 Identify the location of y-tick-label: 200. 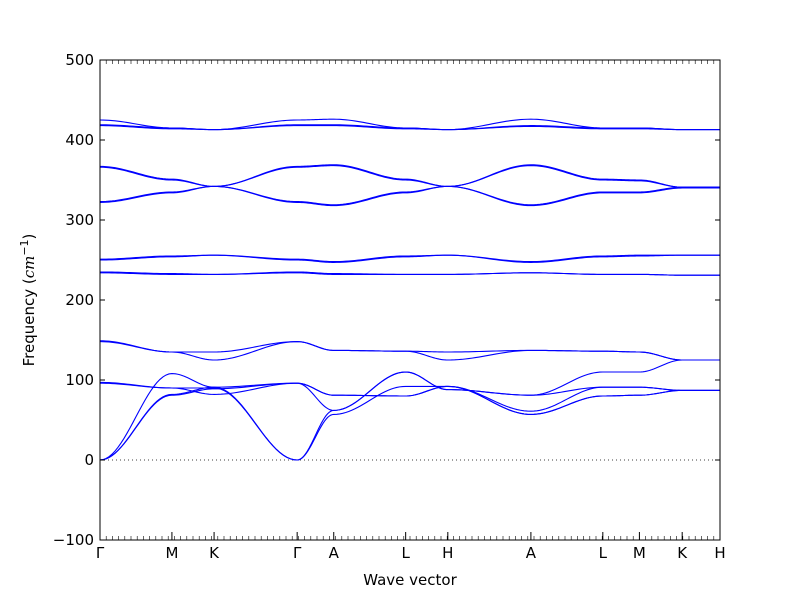
(79, 300).